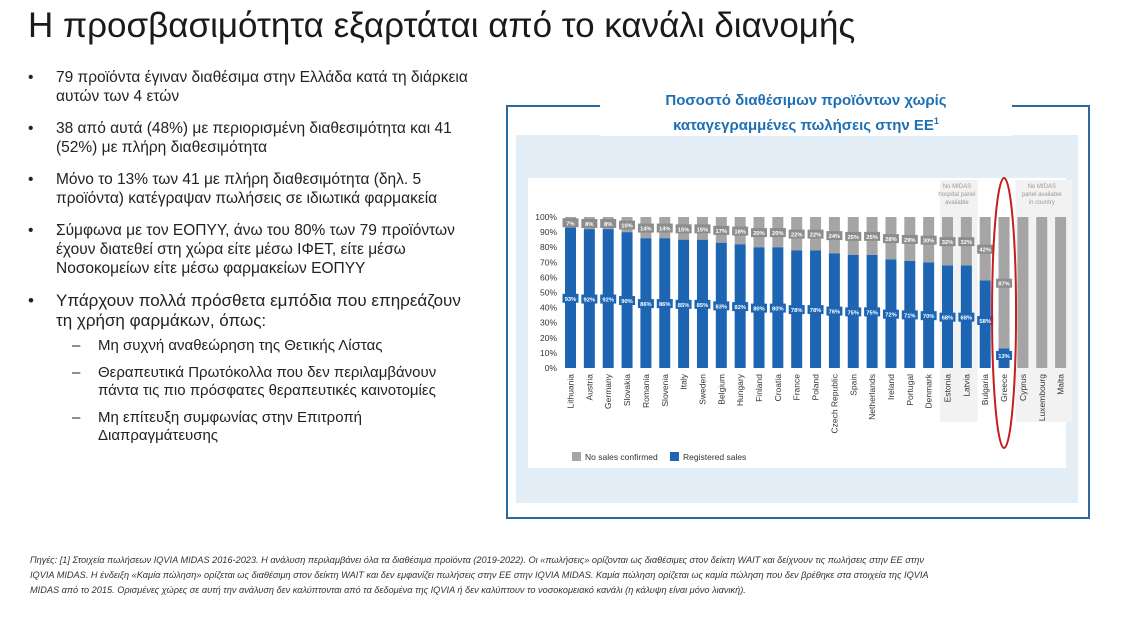  I want to click on x-tick-label: Bulgaria, so click(985, 389).